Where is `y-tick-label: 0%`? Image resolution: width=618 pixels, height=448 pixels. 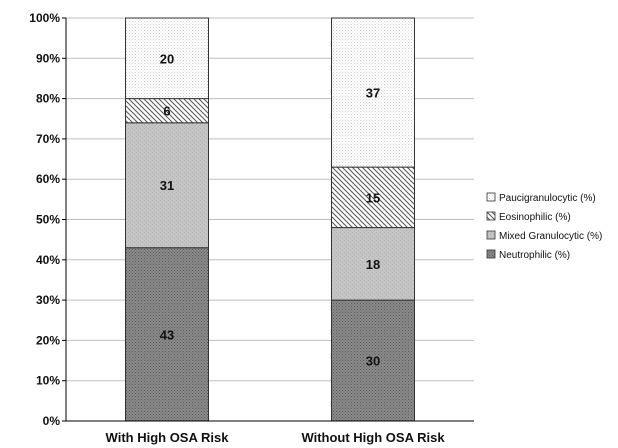
y-tick-label: 0% is located at coordinates (52, 421).